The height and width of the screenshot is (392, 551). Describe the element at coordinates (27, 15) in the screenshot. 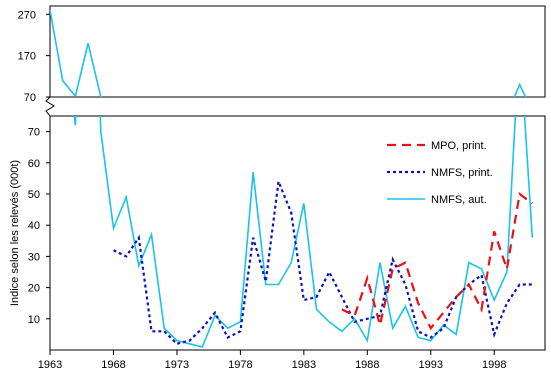

I see `upper-y-tick-label: 270` at that location.